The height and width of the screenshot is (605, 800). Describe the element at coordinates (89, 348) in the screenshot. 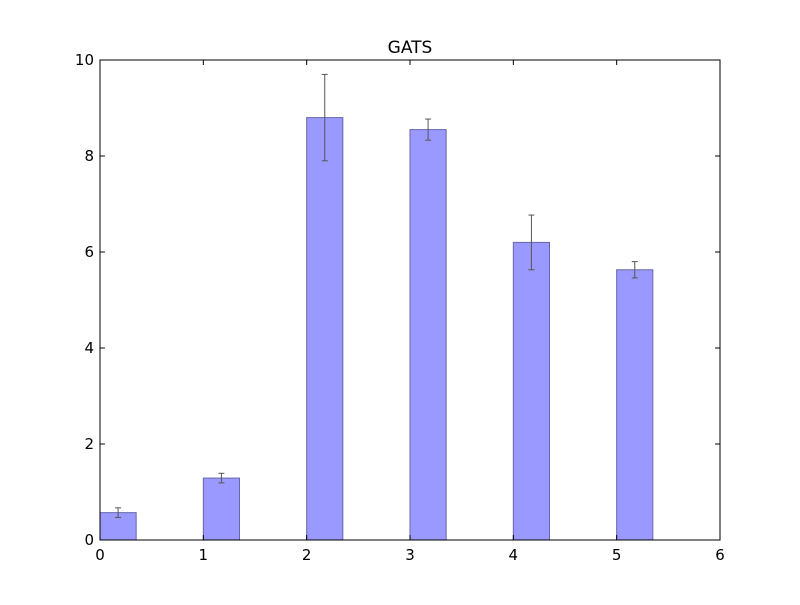

I see `y-tick-label: 4` at that location.